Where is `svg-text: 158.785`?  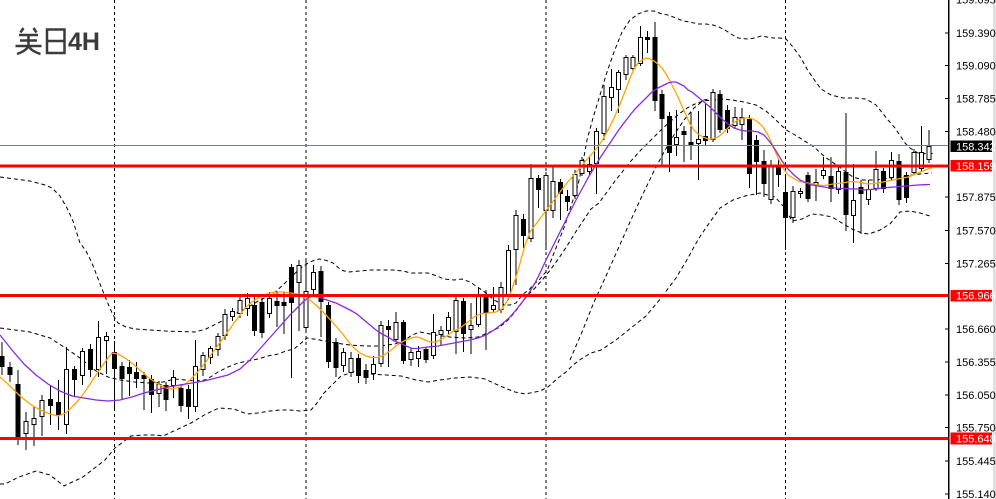 svg-text: 158.785 is located at coordinates (976, 100).